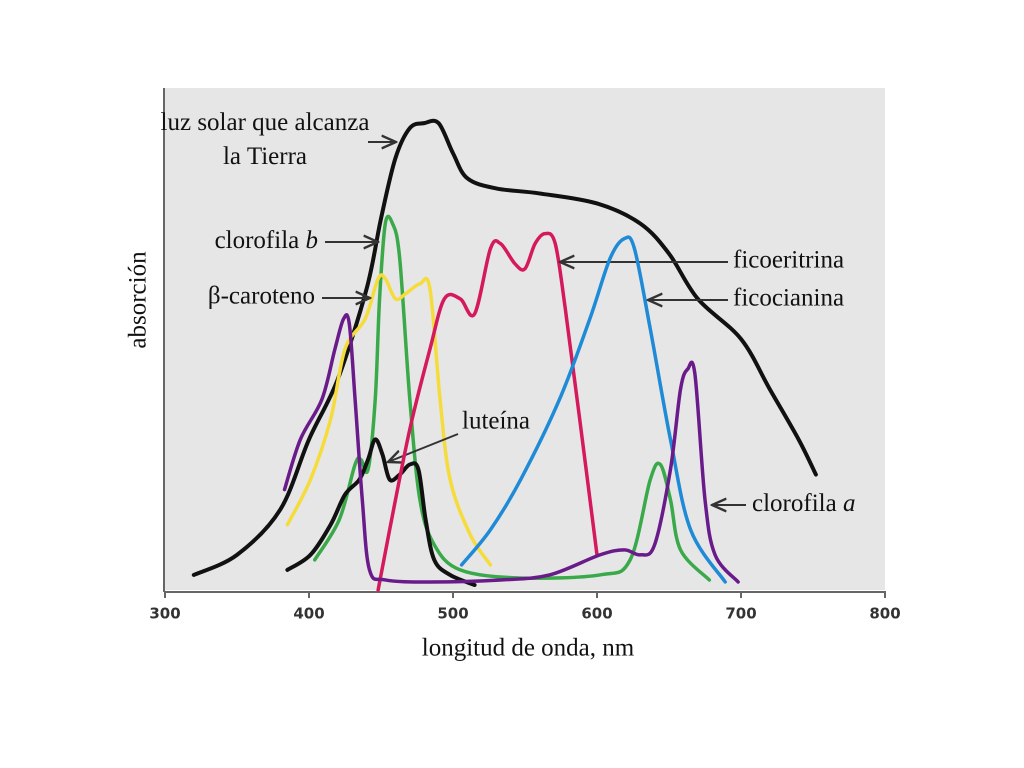 The width and height of the screenshot is (1024, 768). I want to click on label-italic: a, so click(849, 503).